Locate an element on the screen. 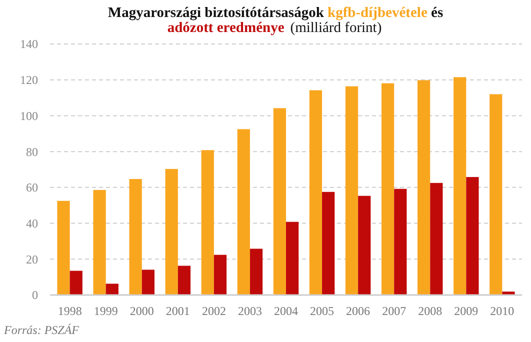  text: és is located at coordinates (435, 13).